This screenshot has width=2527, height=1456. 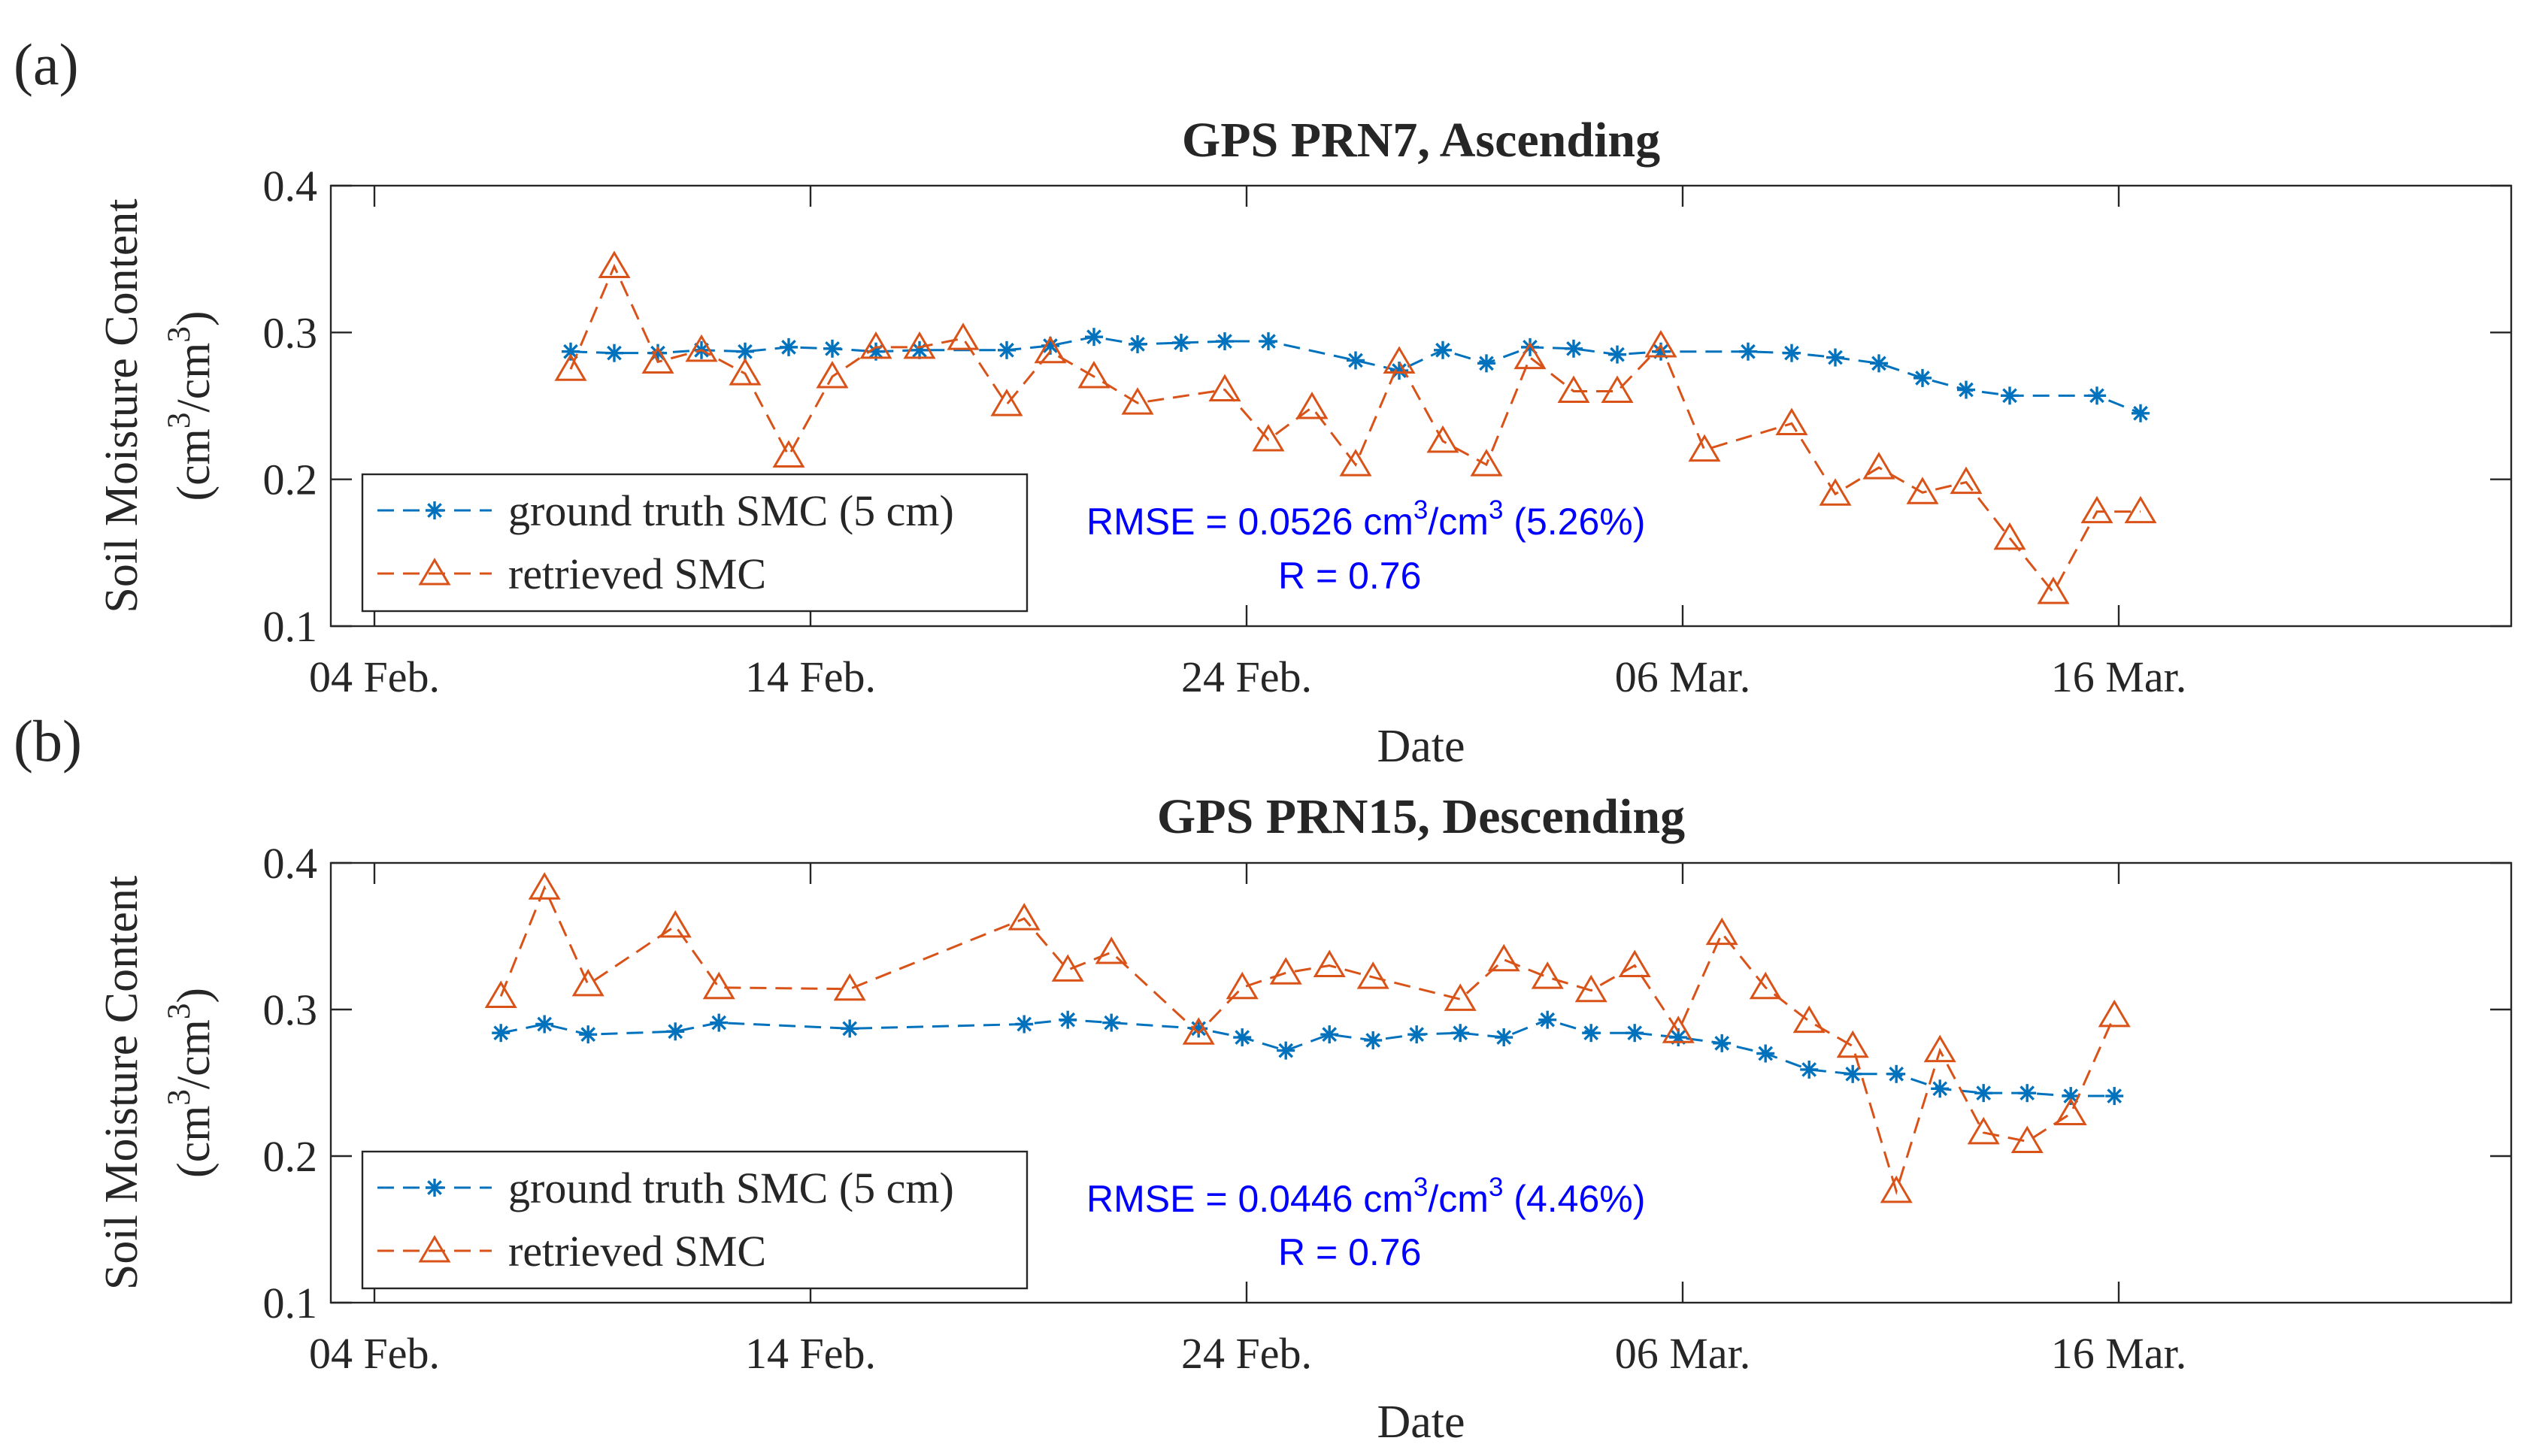 What do you see at coordinates (290, 332) in the screenshot?
I see `y-tick-label: 0.3` at bounding box center [290, 332].